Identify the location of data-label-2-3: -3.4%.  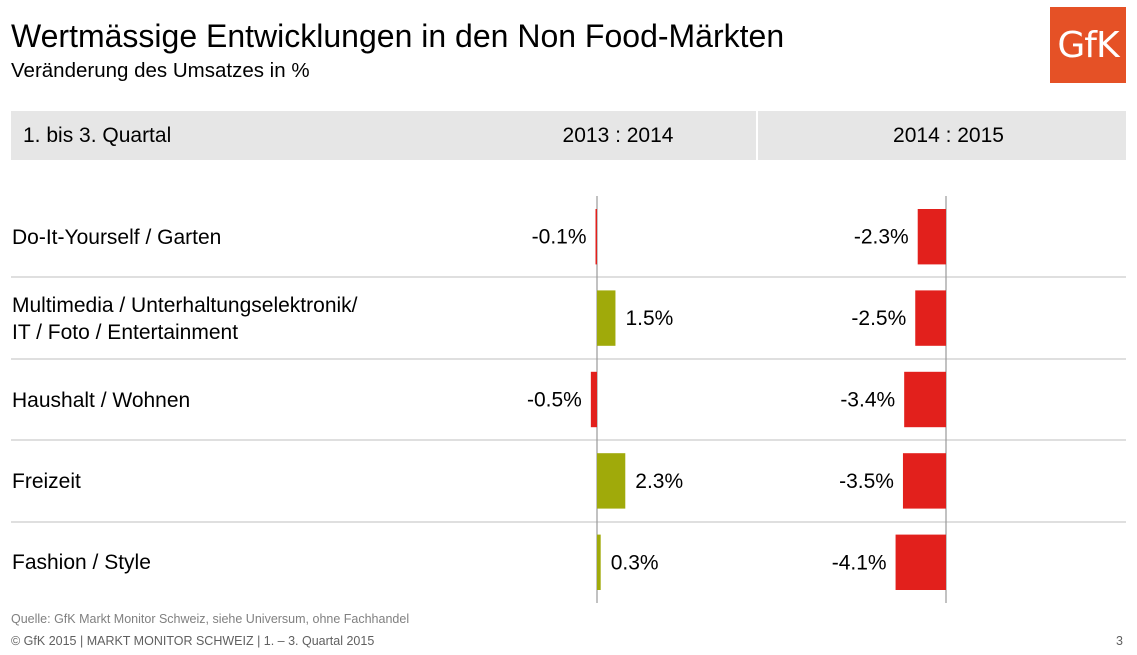
(867, 400).